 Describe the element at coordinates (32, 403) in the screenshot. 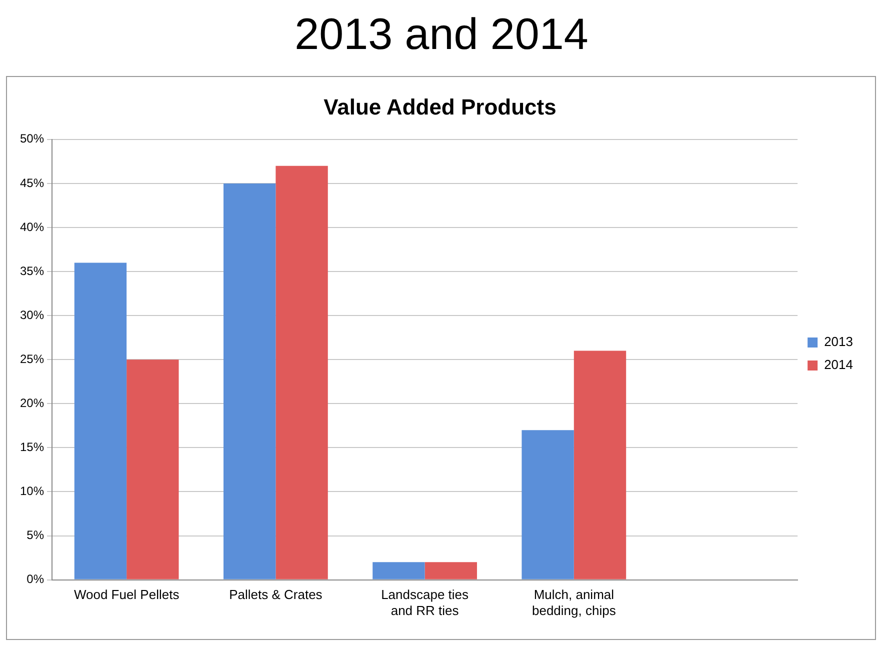

I see `y-tick-label: 20%` at that location.